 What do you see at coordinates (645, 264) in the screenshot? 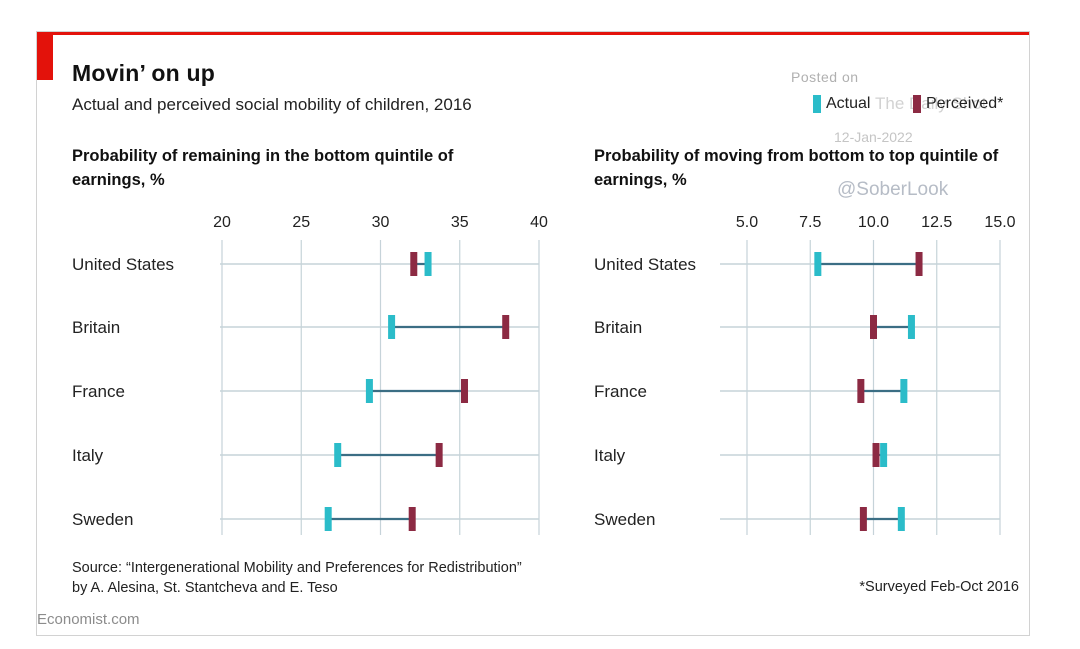
I see `right-category-label: United States` at bounding box center [645, 264].